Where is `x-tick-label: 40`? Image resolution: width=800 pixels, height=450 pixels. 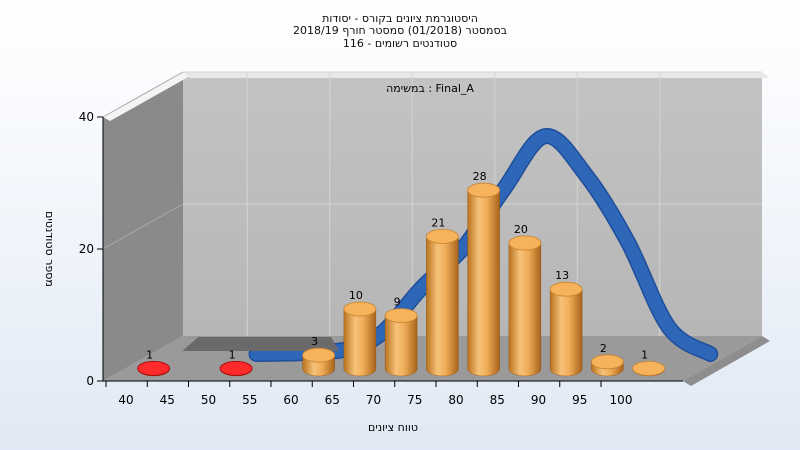 x-tick-label: 40 is located at coordinates (125, 400).